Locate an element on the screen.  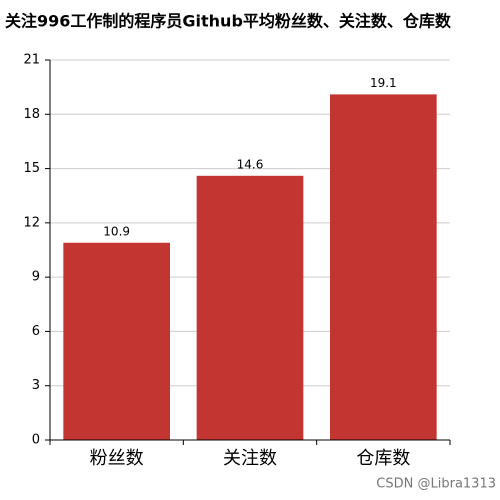
y-tick-label: 18 is located at coordinates (31, 114).